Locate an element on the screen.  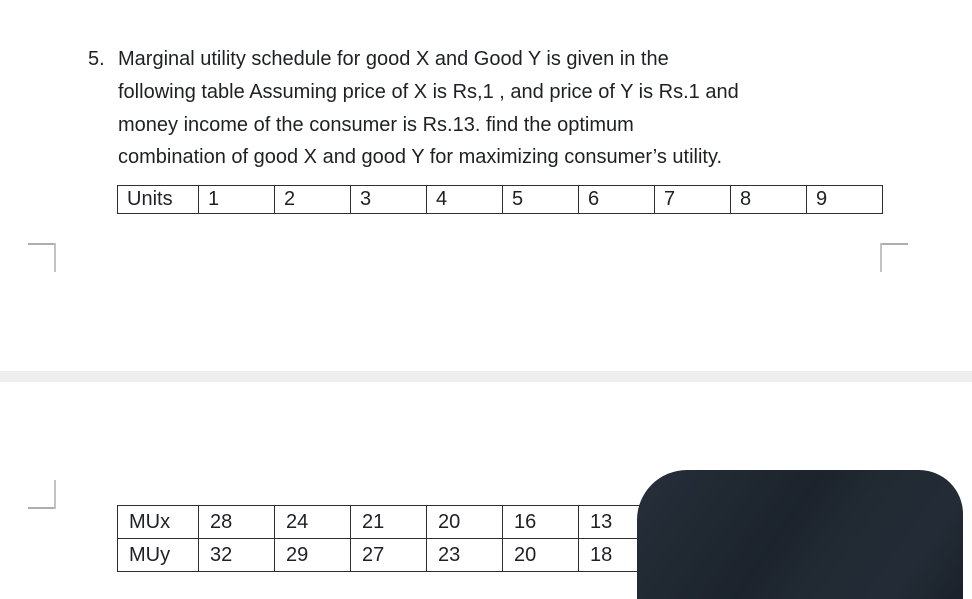
table-cell: 29 is located at coordinates (312, 555).